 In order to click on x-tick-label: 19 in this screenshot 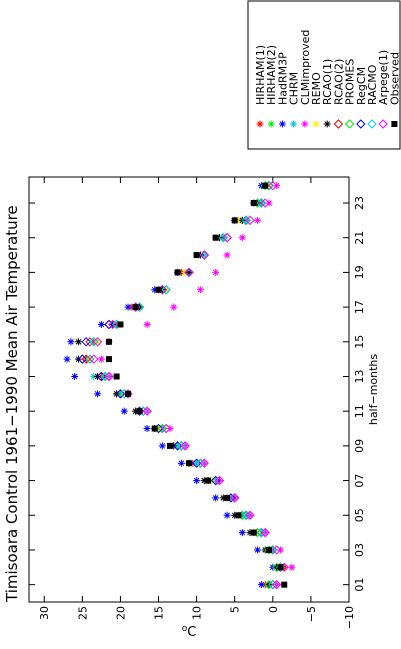, I will do `click(359, 272)`.